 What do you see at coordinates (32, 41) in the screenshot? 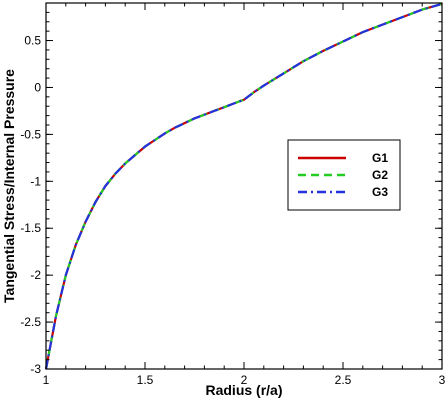
I see `y-tick-label: 0.5` at bounding box center [32, 41].